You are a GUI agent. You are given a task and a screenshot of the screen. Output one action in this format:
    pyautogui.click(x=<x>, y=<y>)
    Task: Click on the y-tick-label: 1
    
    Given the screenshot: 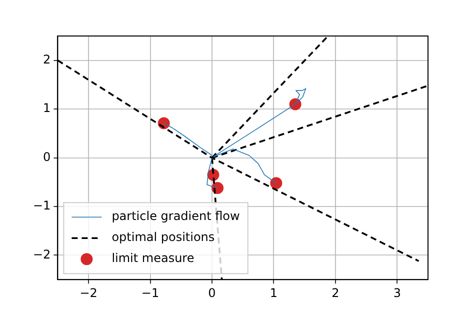 What is the action you would take?
    pyautogui.click(x=47, y=108)
    